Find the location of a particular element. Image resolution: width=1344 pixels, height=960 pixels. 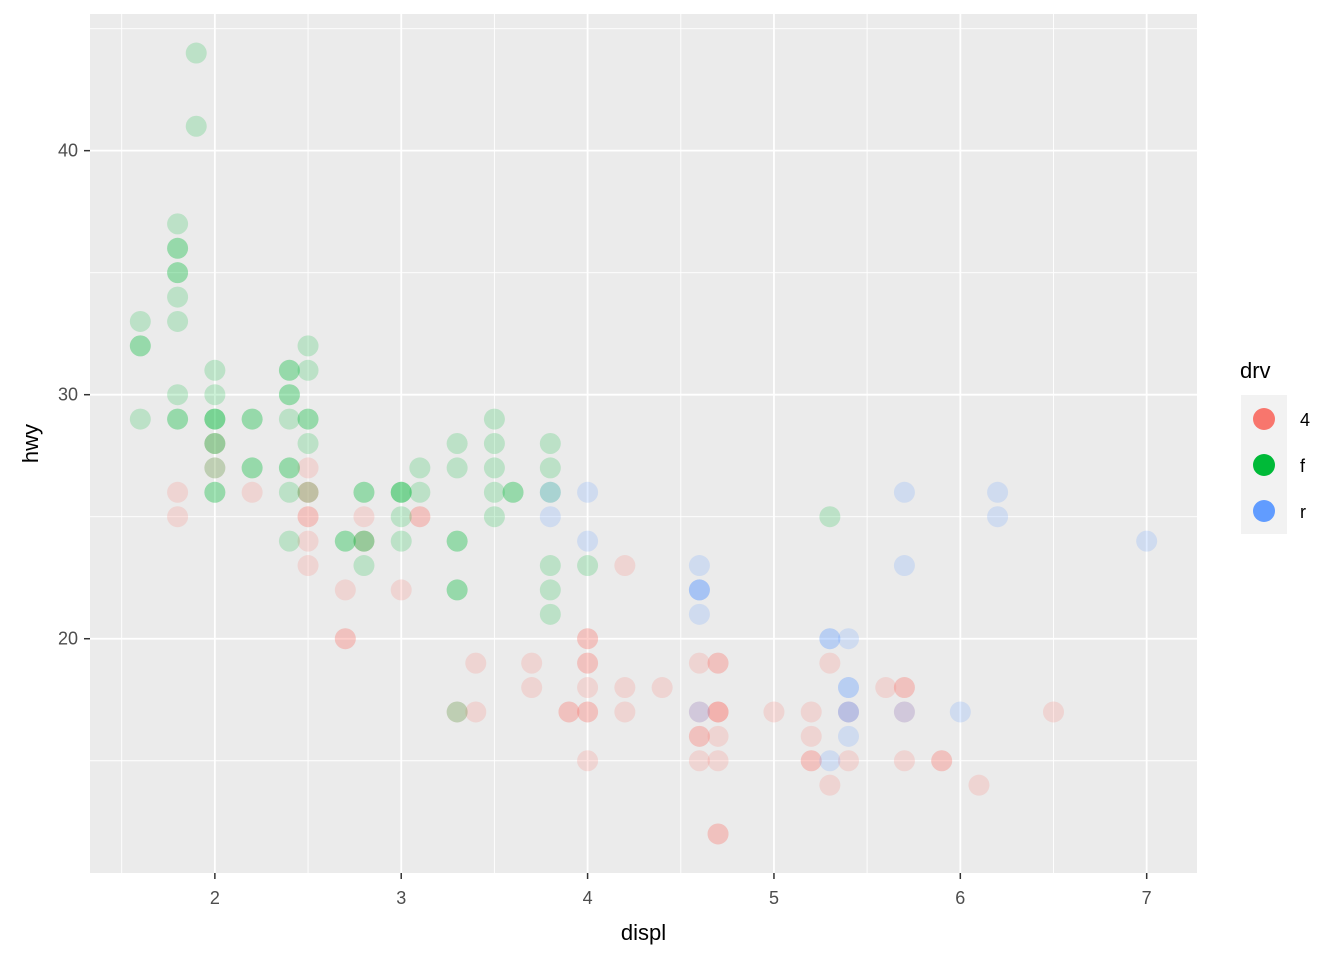

y-tick-label: 30 is located at coordinates (68, 395).